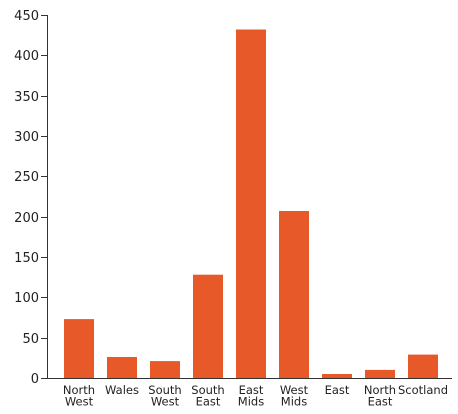 This screenshot has height=414, width=458. Describe the element at coordinates (294, 396) in the screenshot. I see `x-tick-label: West Mids` at that location.